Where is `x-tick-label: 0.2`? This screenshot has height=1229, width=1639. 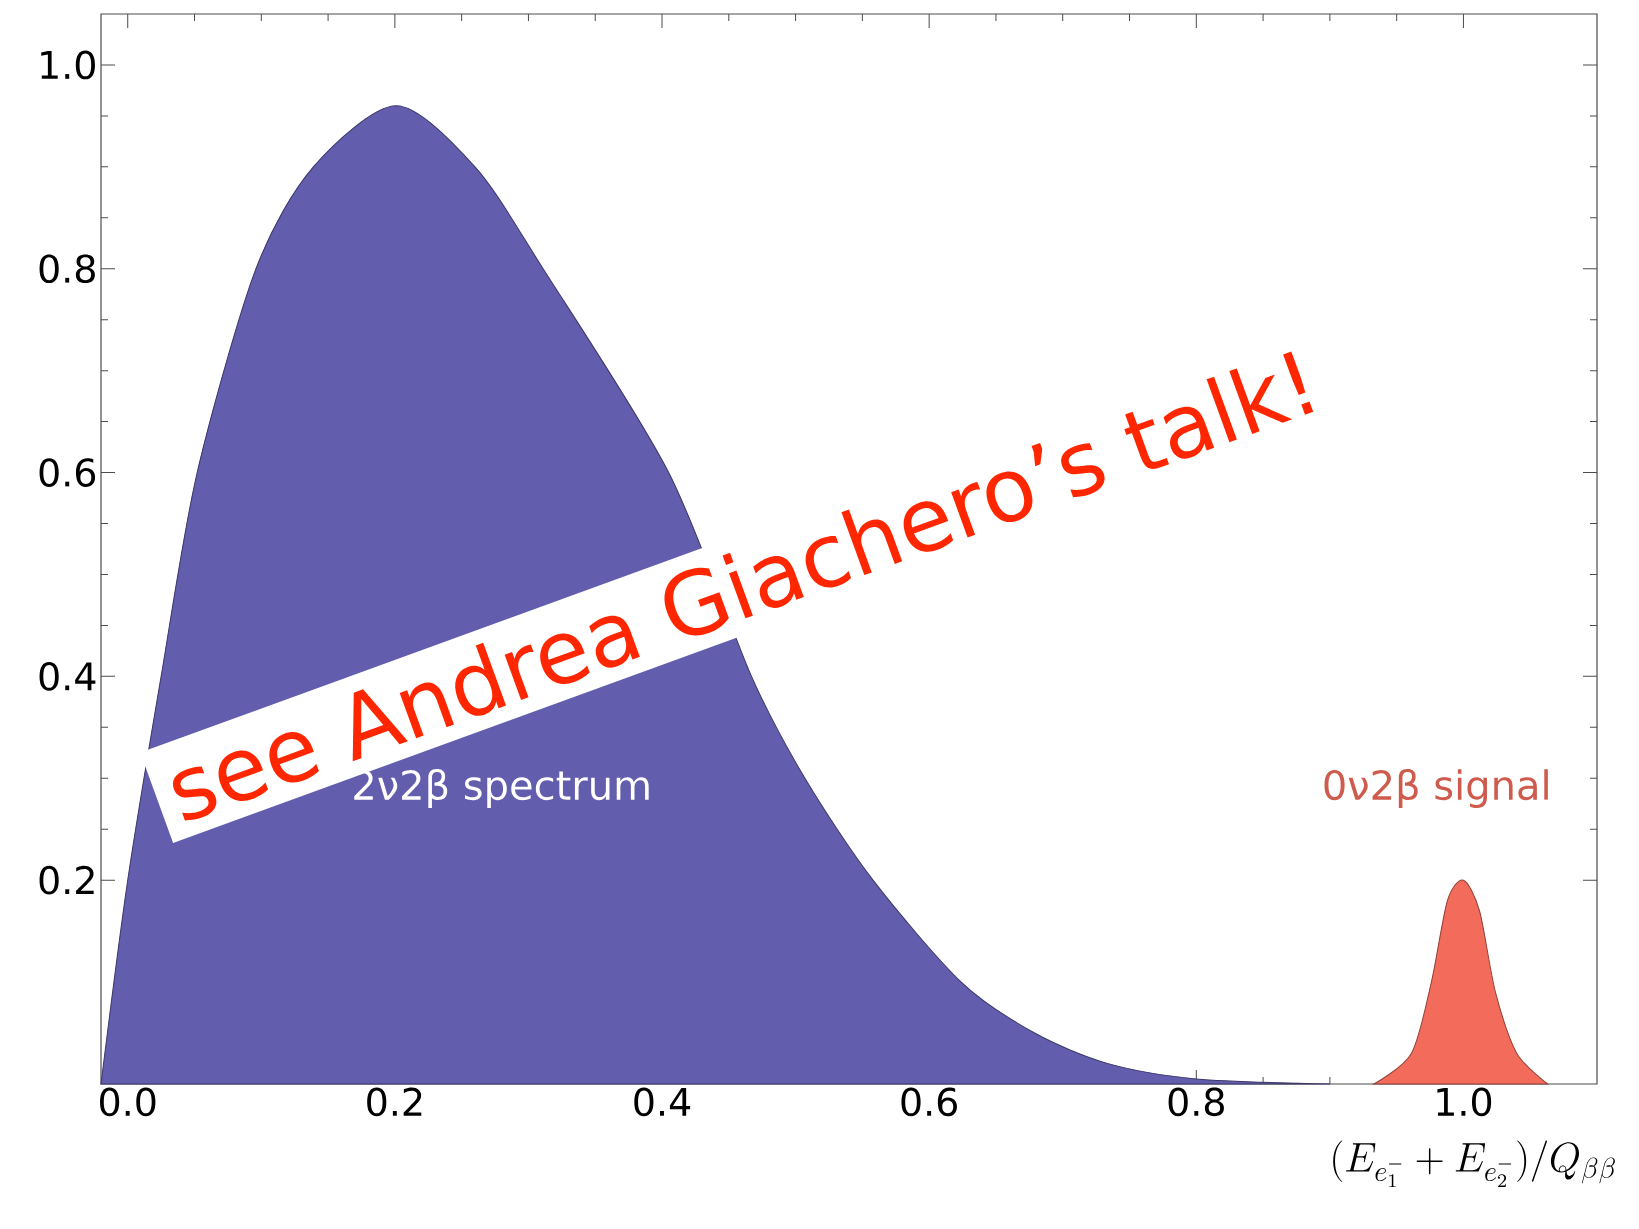 x-tick-label: 0.2 is located at coordinates (394, 1102).